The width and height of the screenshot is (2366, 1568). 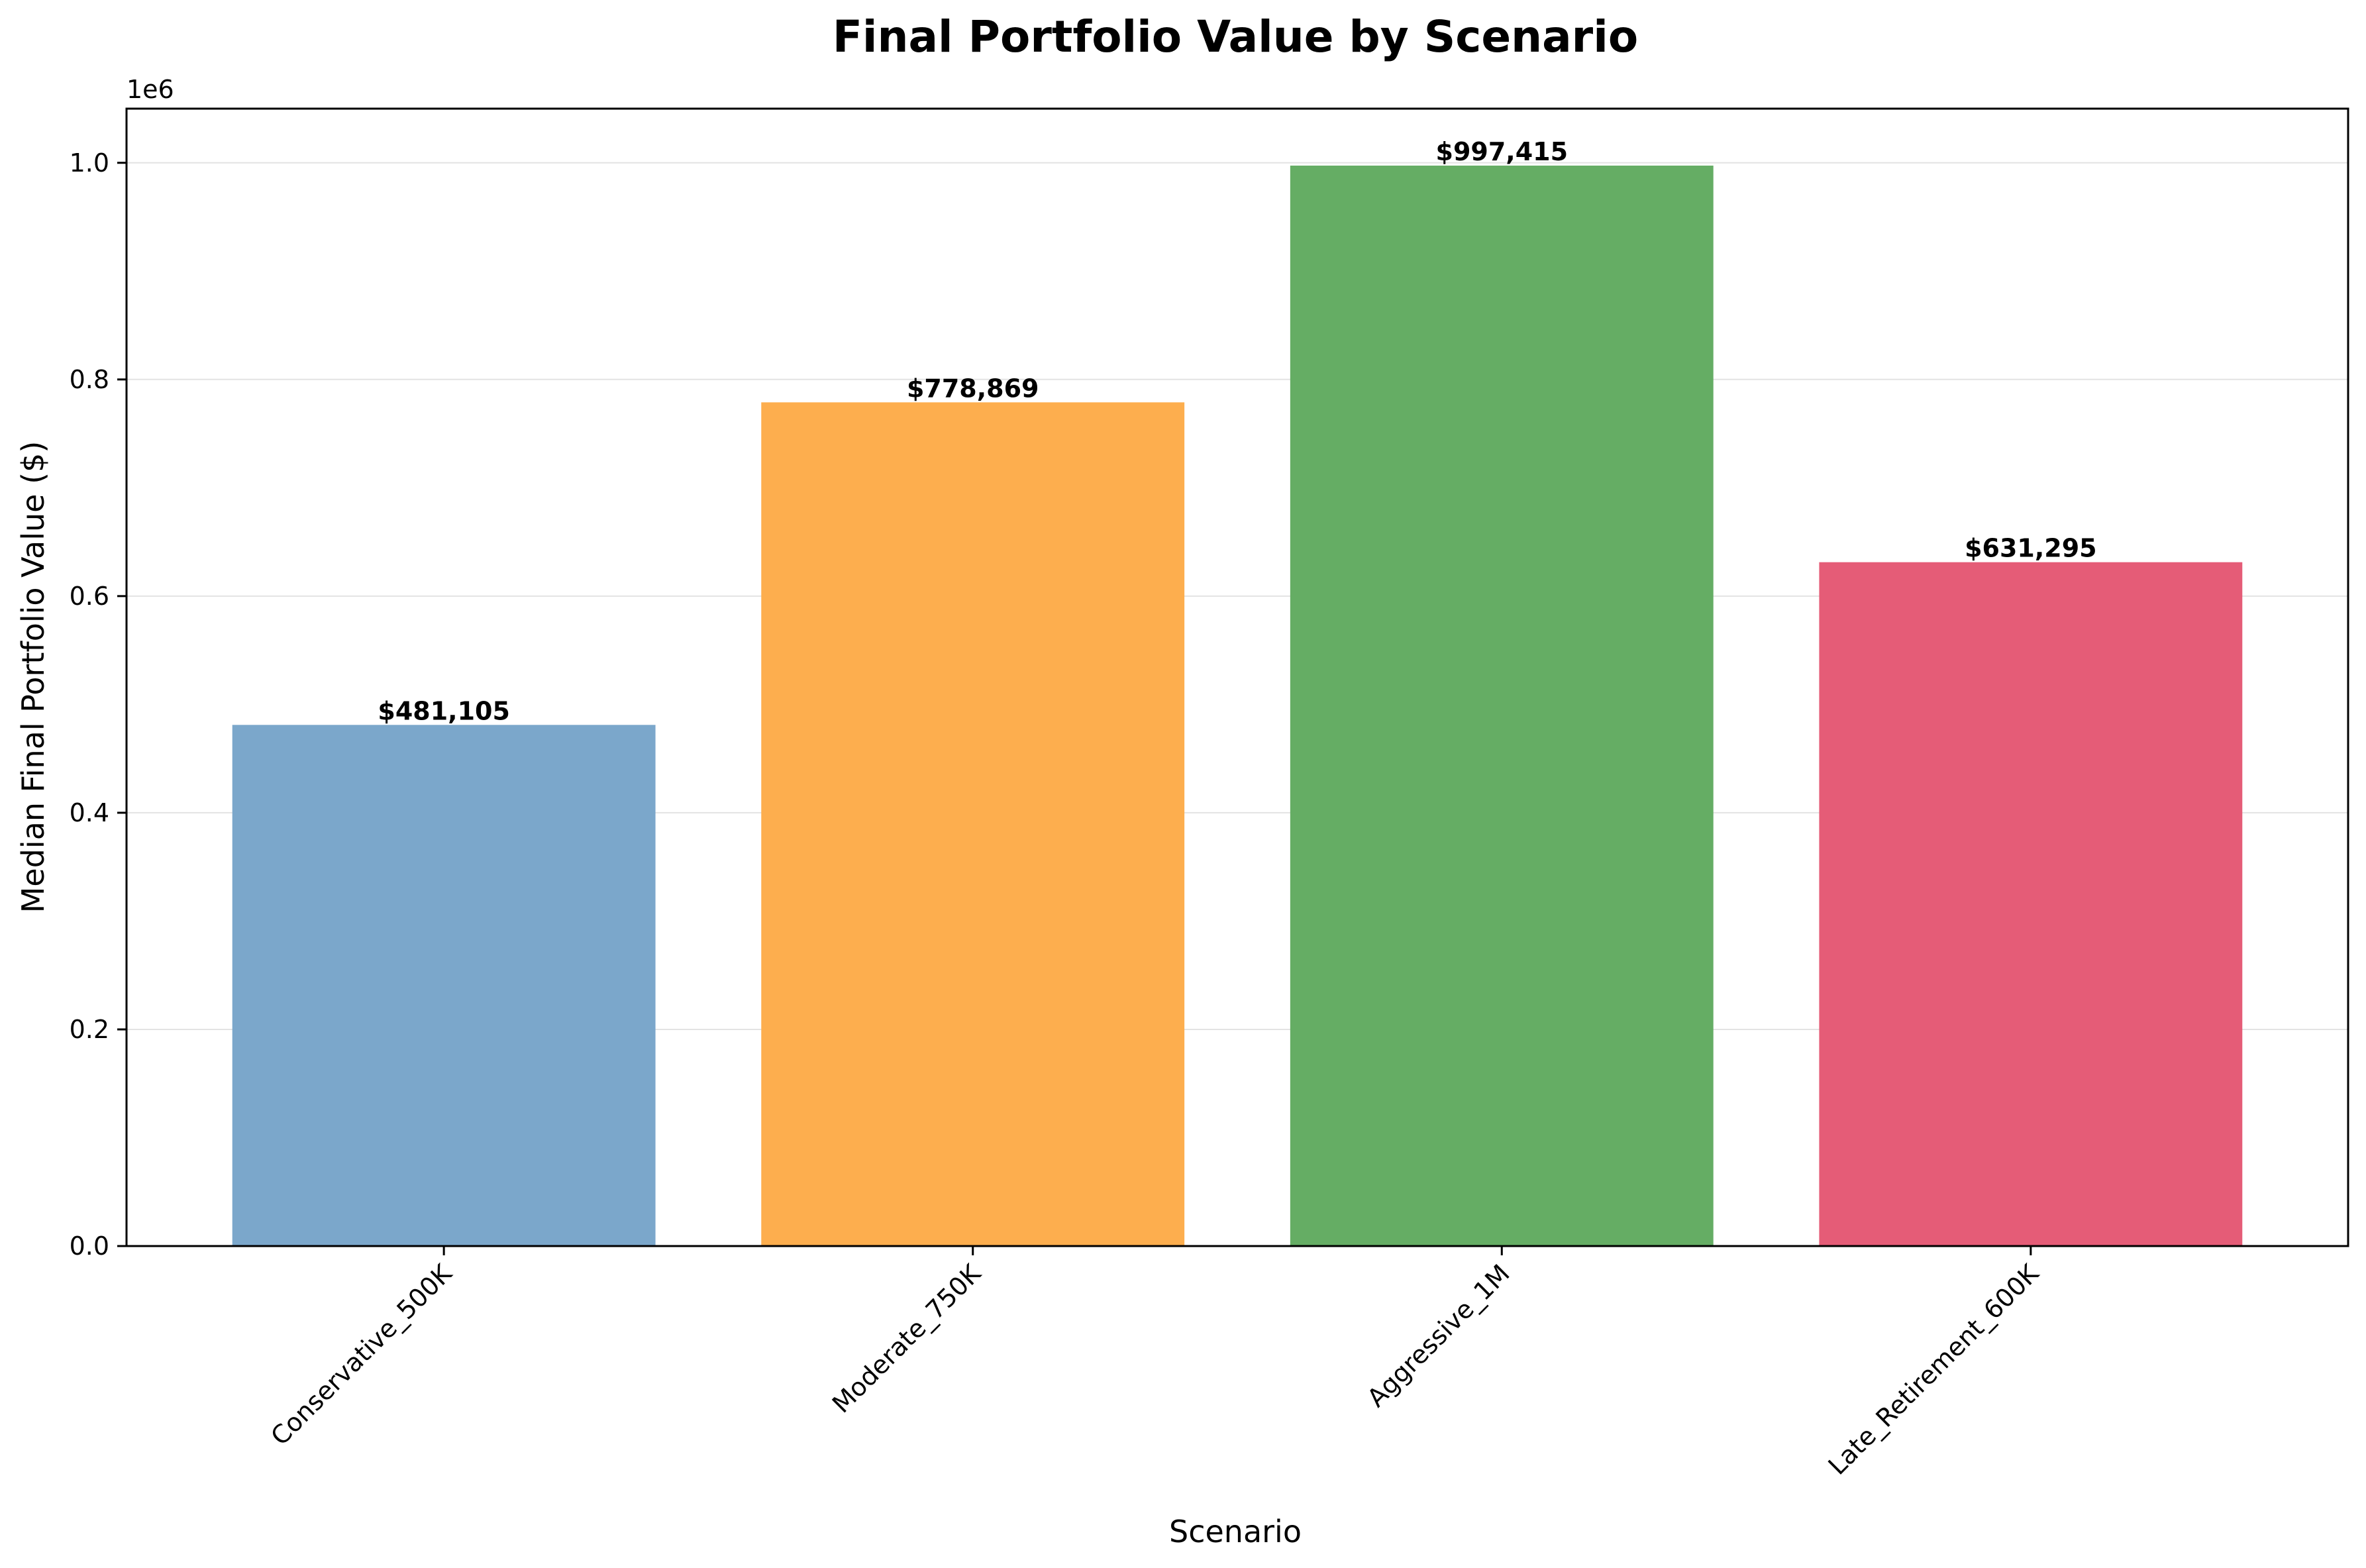 What do you see at coordinates (90, 1246) in the screenshot?
I see `y-tick-label: 0.0` at bounding box center [90, 1246].